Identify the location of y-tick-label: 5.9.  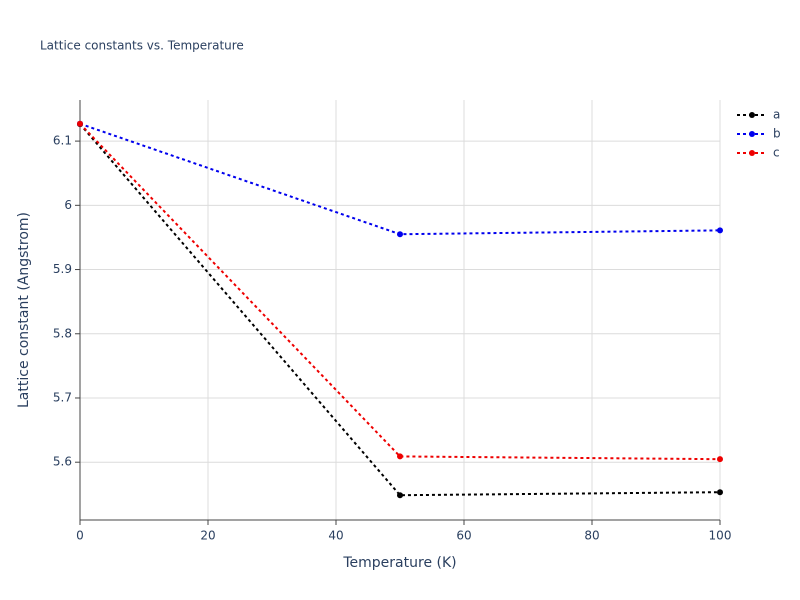
(62, 269).